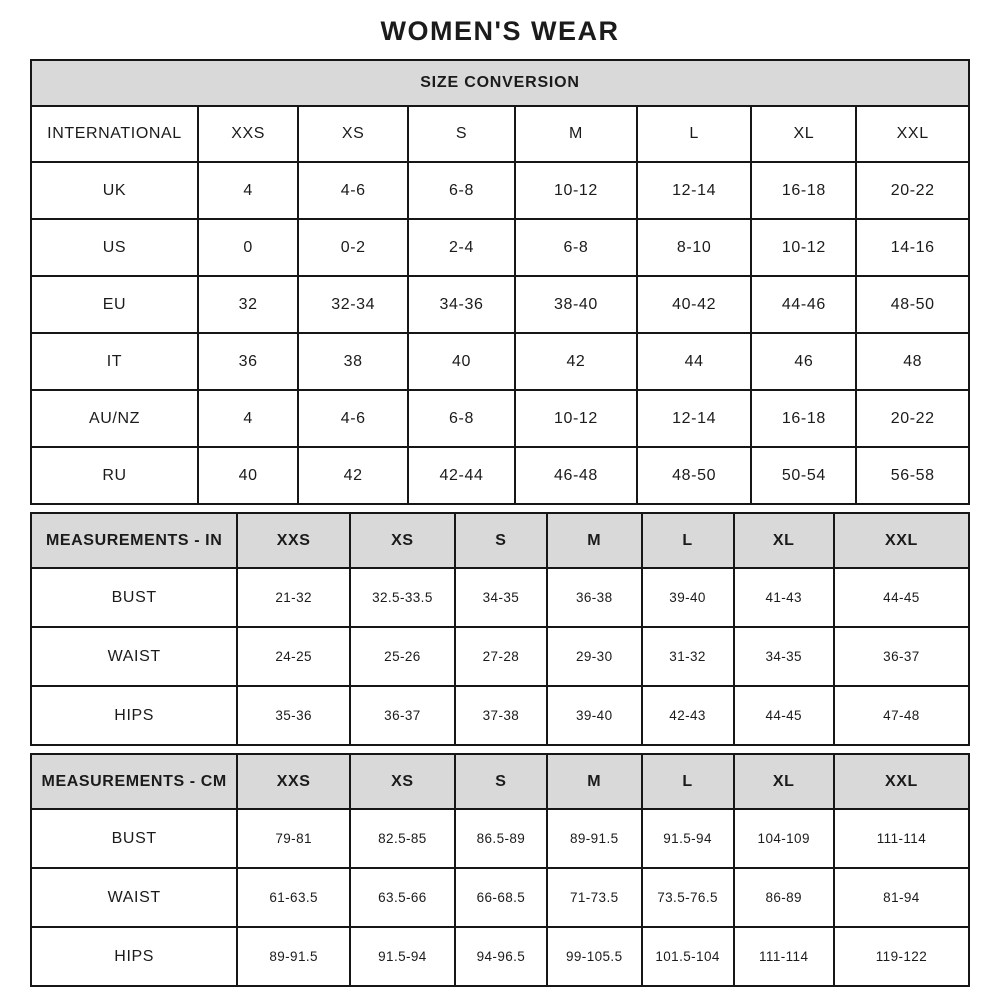  Describe the element at coordinates (293, 540) in the screenshot. I see `col-header-xxs: XXS` at that location.